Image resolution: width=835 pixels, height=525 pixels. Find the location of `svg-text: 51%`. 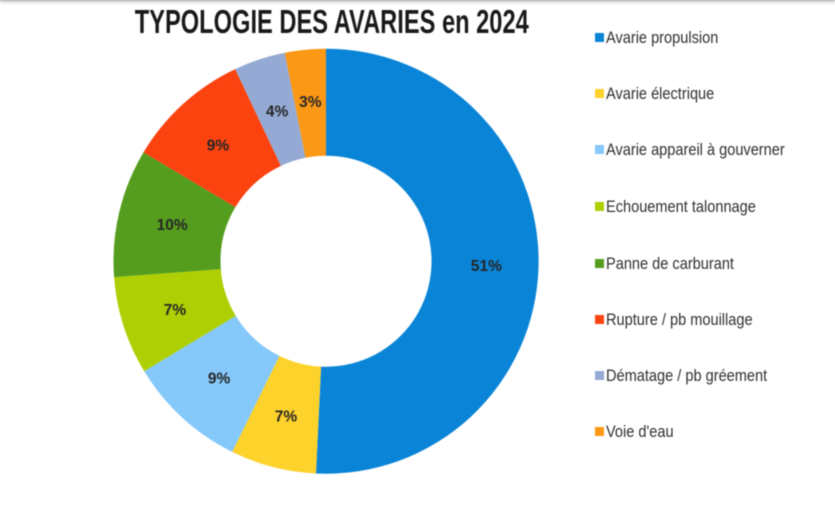

svg-text: 51% is located at coordinates (486, 266).